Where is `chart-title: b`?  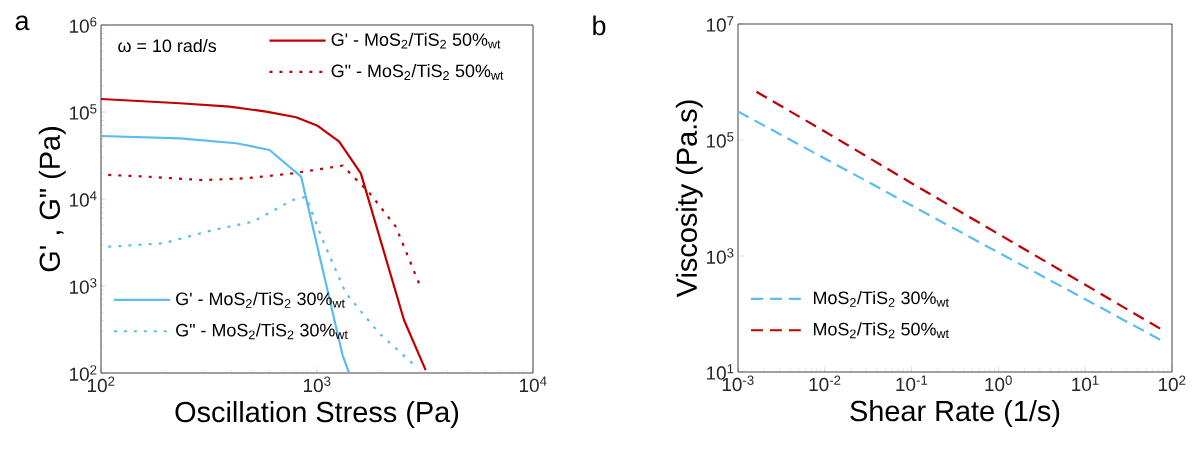
chart-title: b is located at coordinates (599, 25).